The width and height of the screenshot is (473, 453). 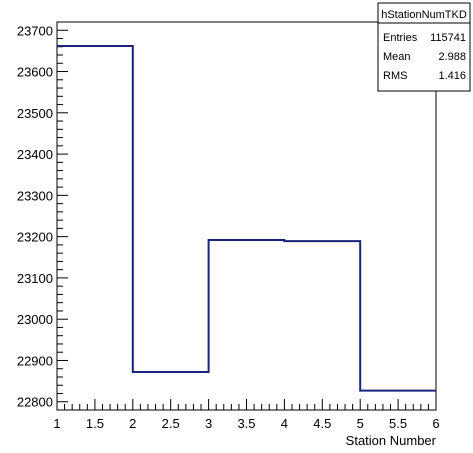 I want to click on y-tick-label: 23100, so click(x=35, y=278).